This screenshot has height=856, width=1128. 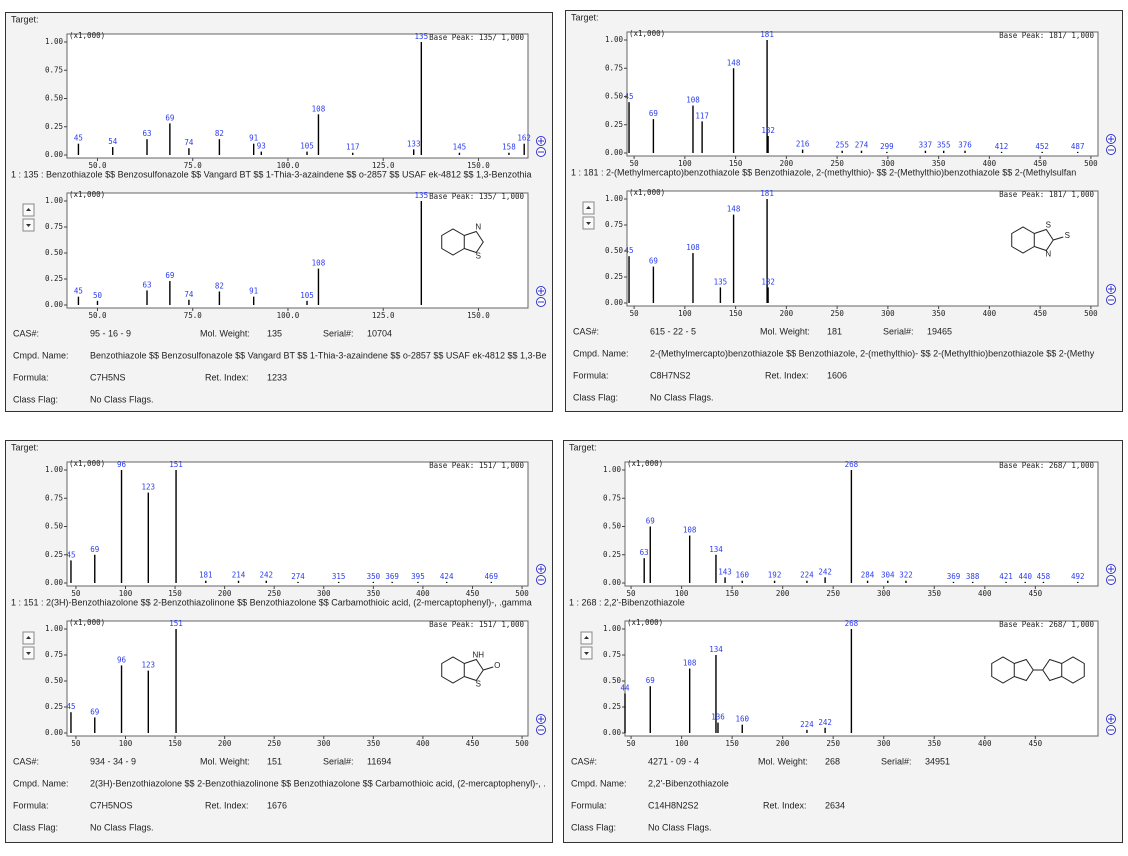 I want to click on x-tick-label: 150, so click(x=732, y=593).